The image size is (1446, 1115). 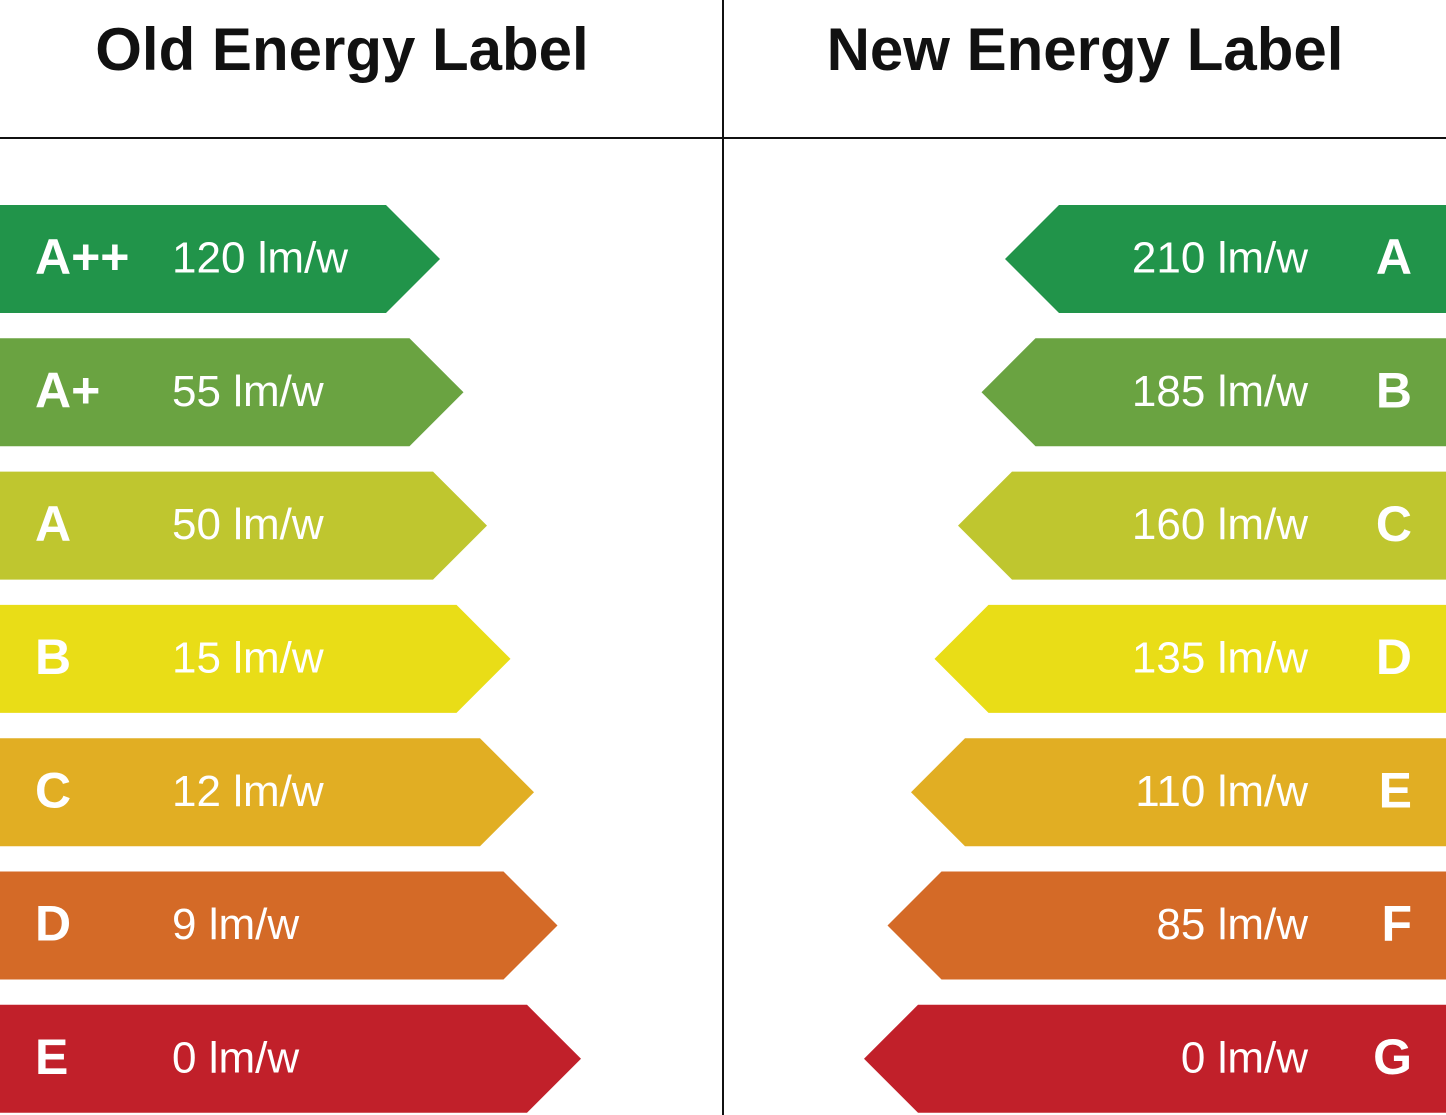 What do you see at coordinates (82, 257) in the screenshot?
I see `old-grade: A++` at bounding box center [82, 257].